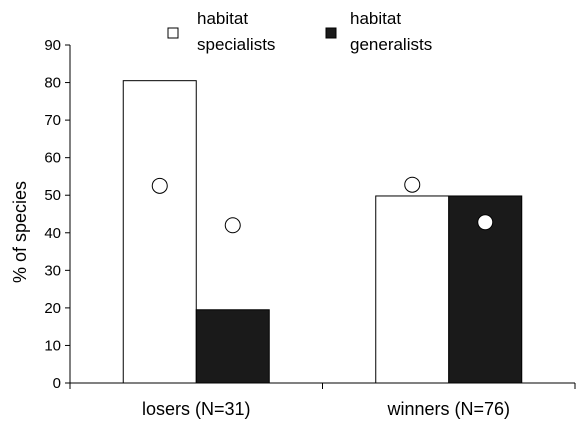 This screenshot has width=580, height=421. Describe the element at coordinates (52, 83) in the screenshot. I see `y-tick-label: 80` at that location.